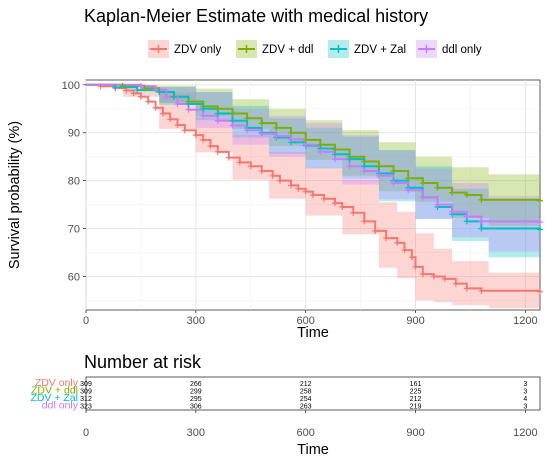 The image size is (551, 469). Describe the element at coordinates (185, 49) in the screenshot. I see `legend-item-zdv-only: ZDV only` at that location.